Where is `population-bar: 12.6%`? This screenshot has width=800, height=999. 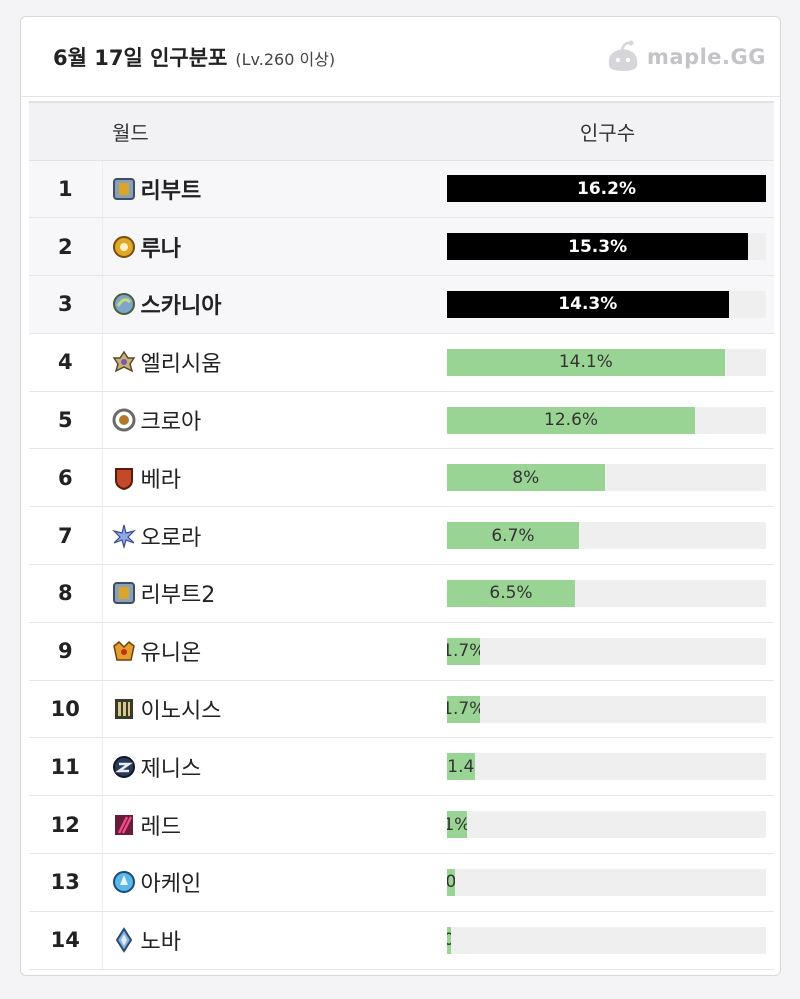 population-bar: 12.6% is located at coordinates (571, 420).